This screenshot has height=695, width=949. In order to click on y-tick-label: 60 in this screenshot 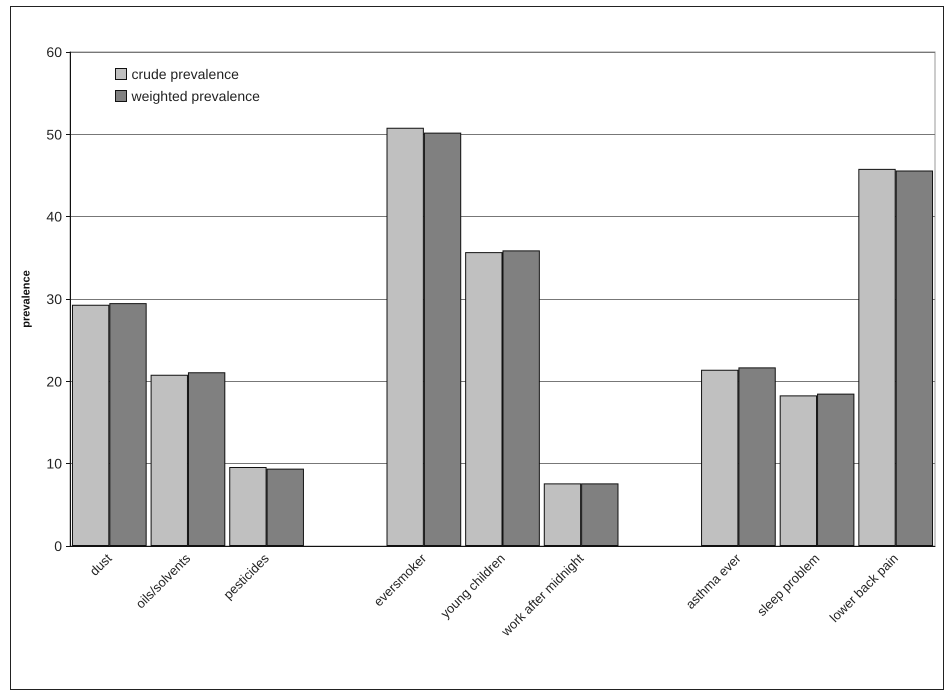, I will do `click(54, 52)`.